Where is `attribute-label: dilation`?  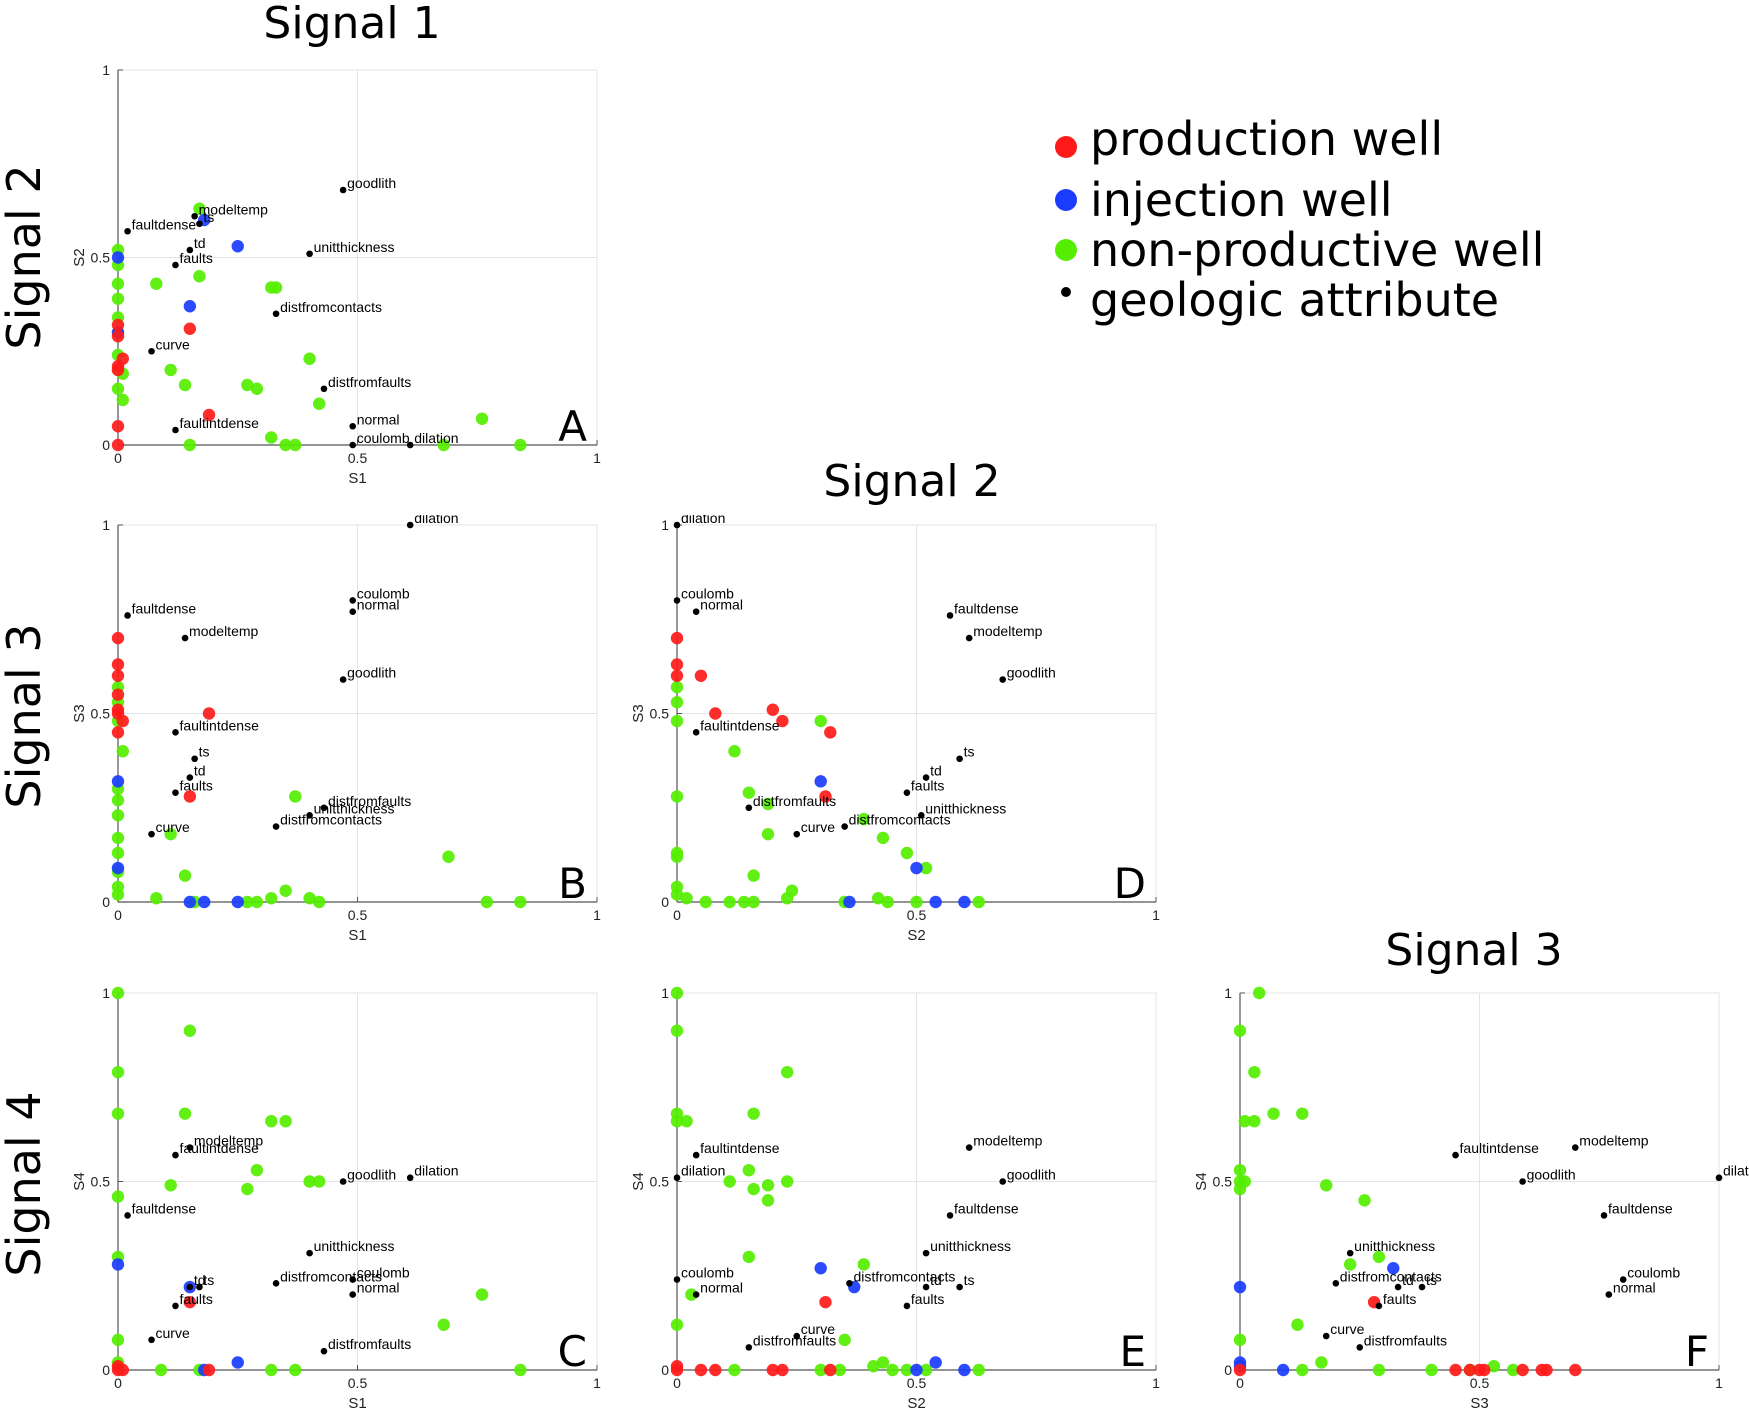
attribute-label: dilation is located at coordinates (1736, 1171).